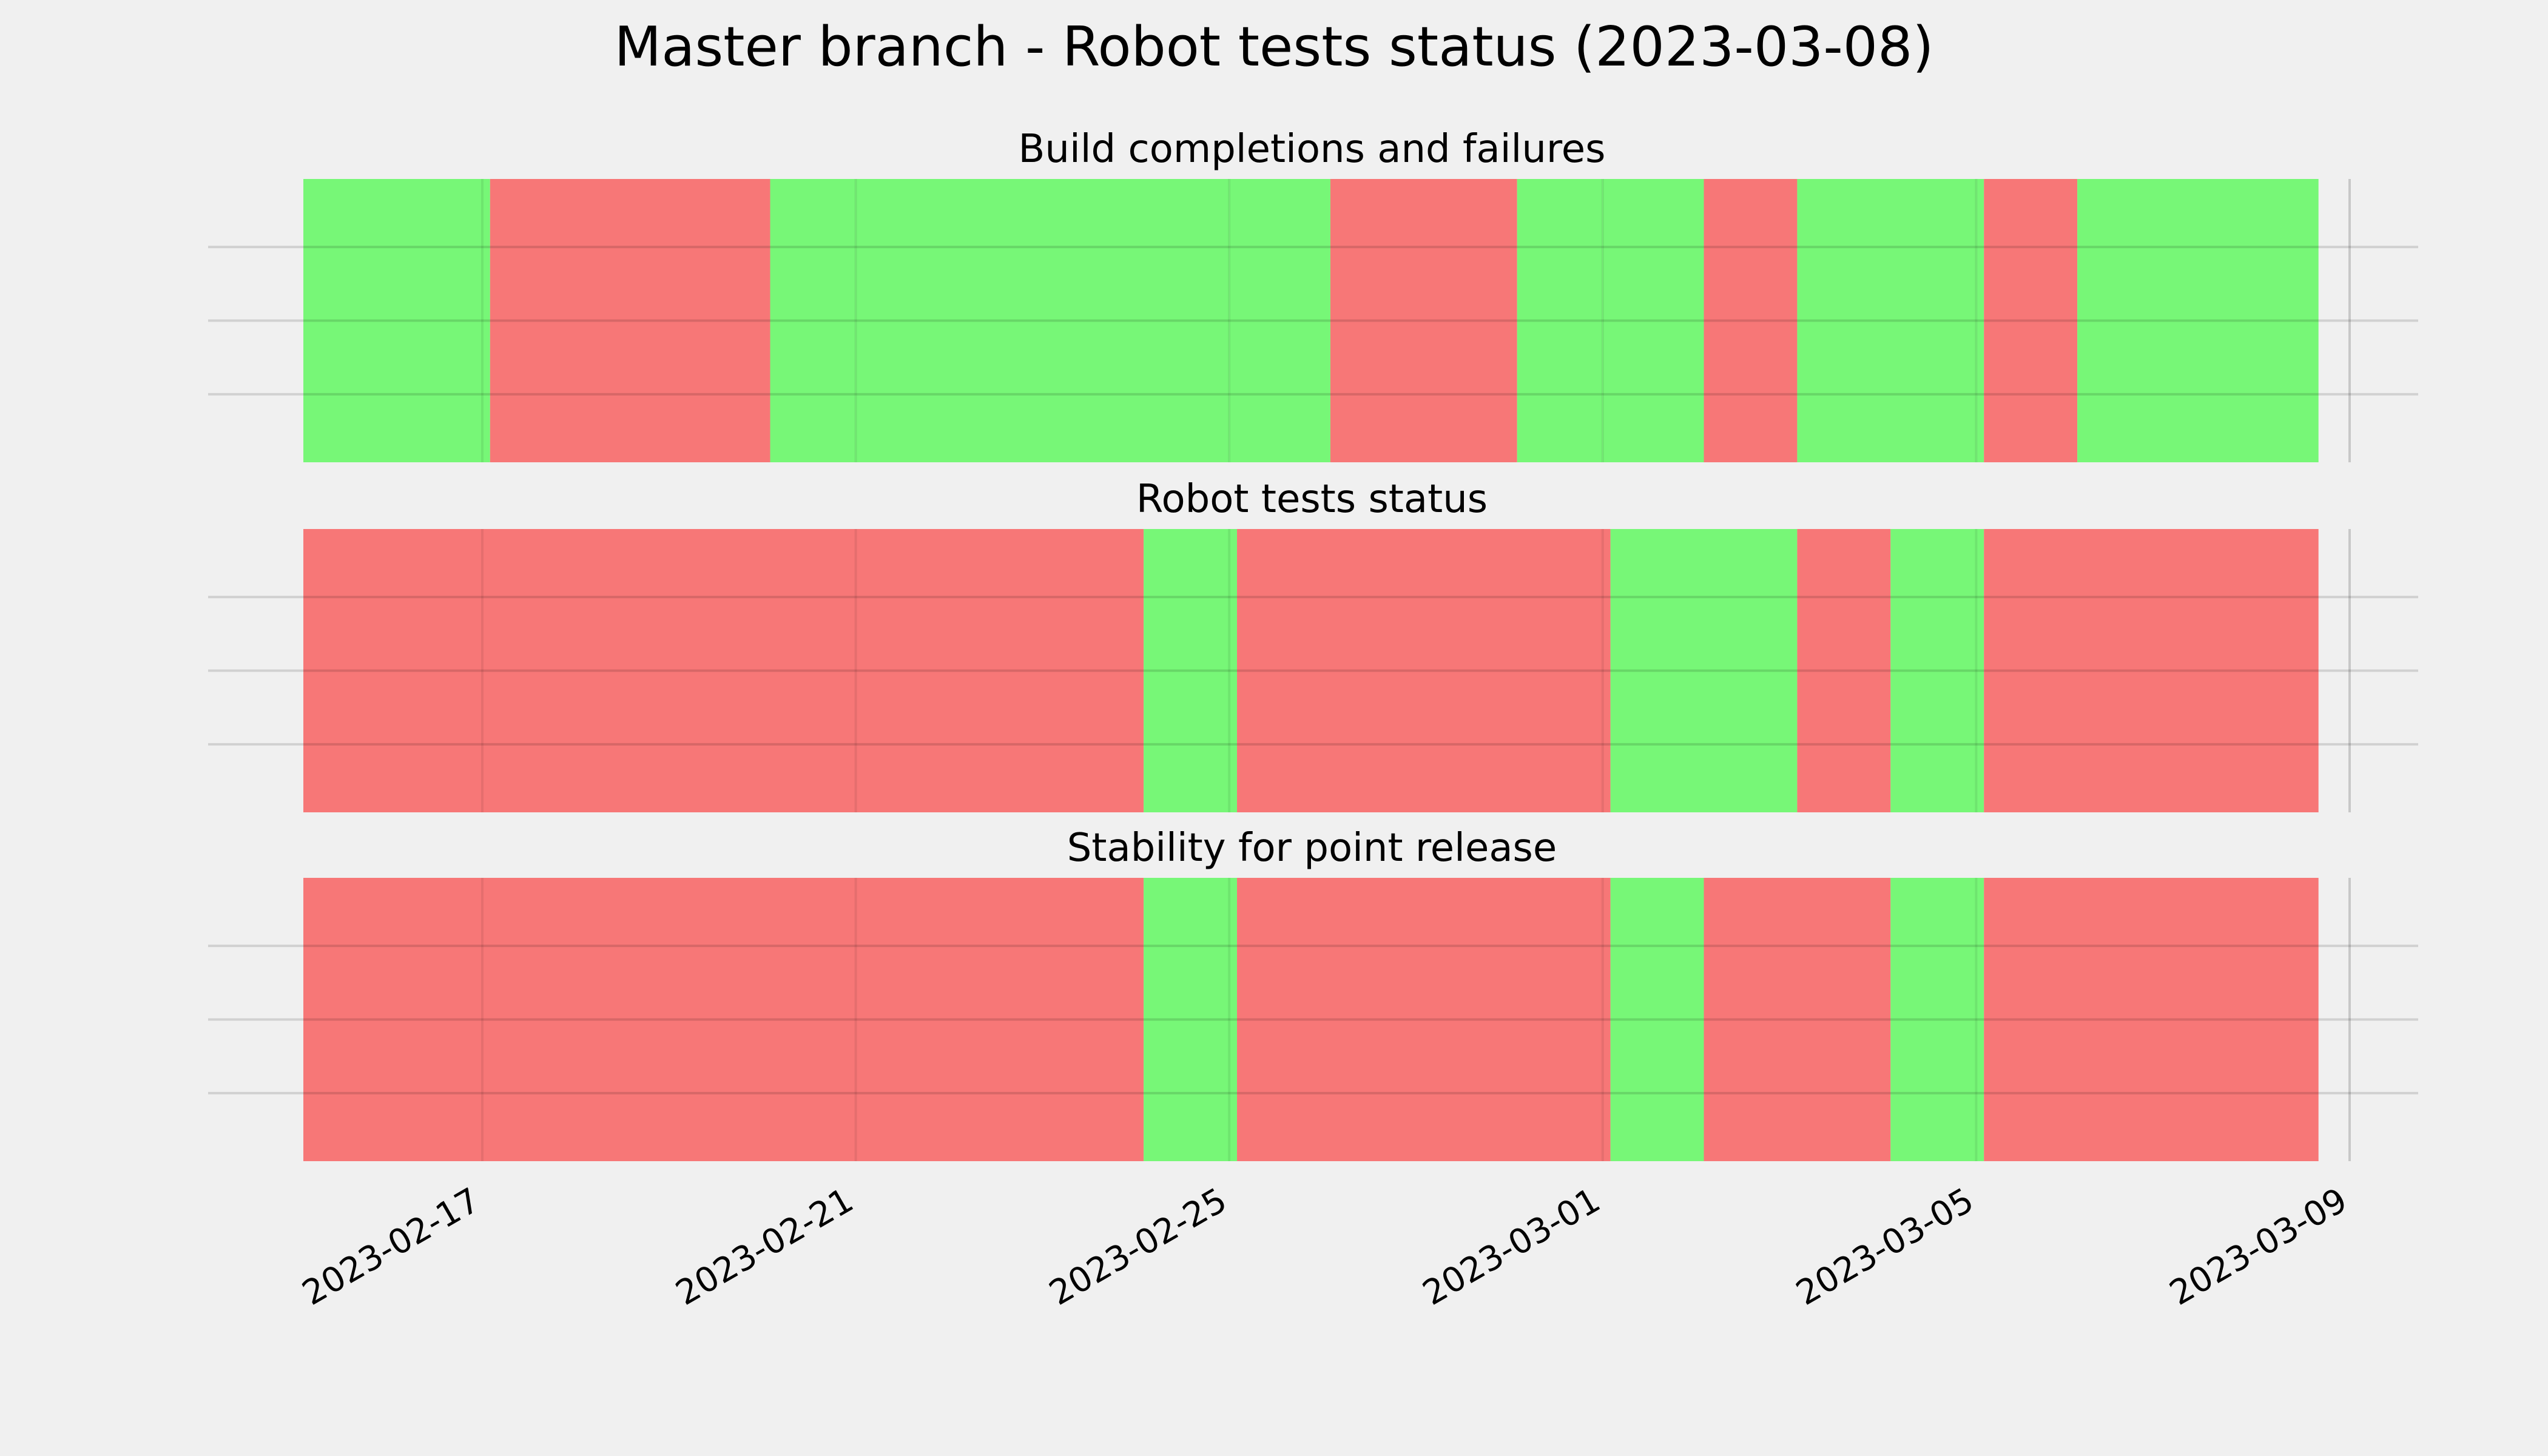  I want to click on x-tick-label: 2023-03-01, so click(1511, 1247).